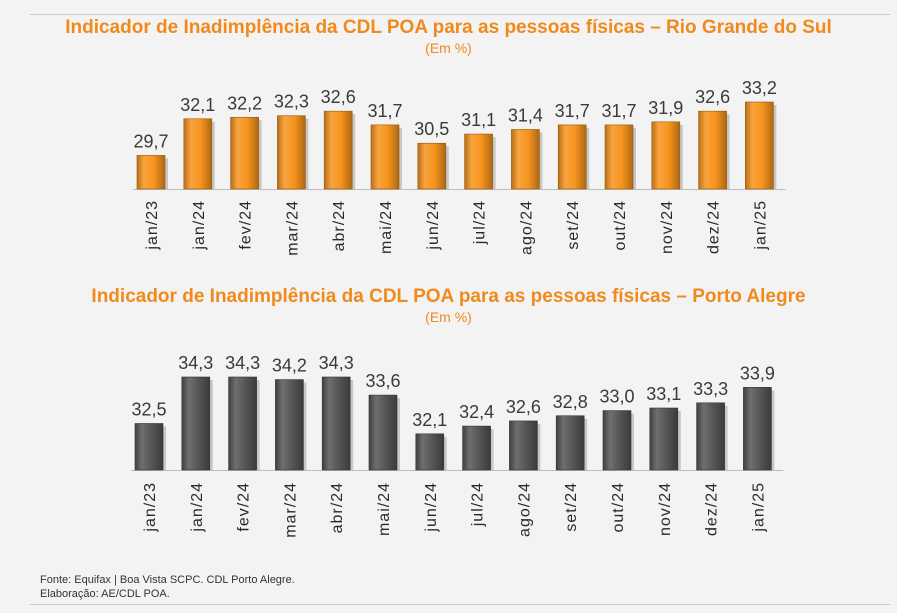  What do you see at coordinates (105, 594) in the screenshot?
I see `credit-note: Elaboração: AE/CDL POA.` at bounding box center [105, 594].